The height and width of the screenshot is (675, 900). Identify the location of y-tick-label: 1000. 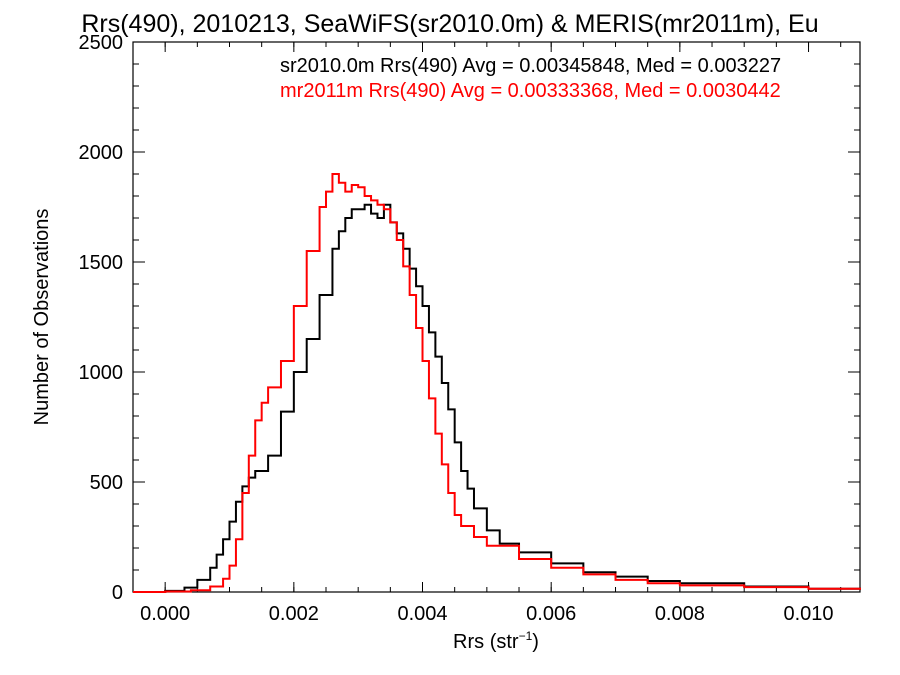
(101, 373).